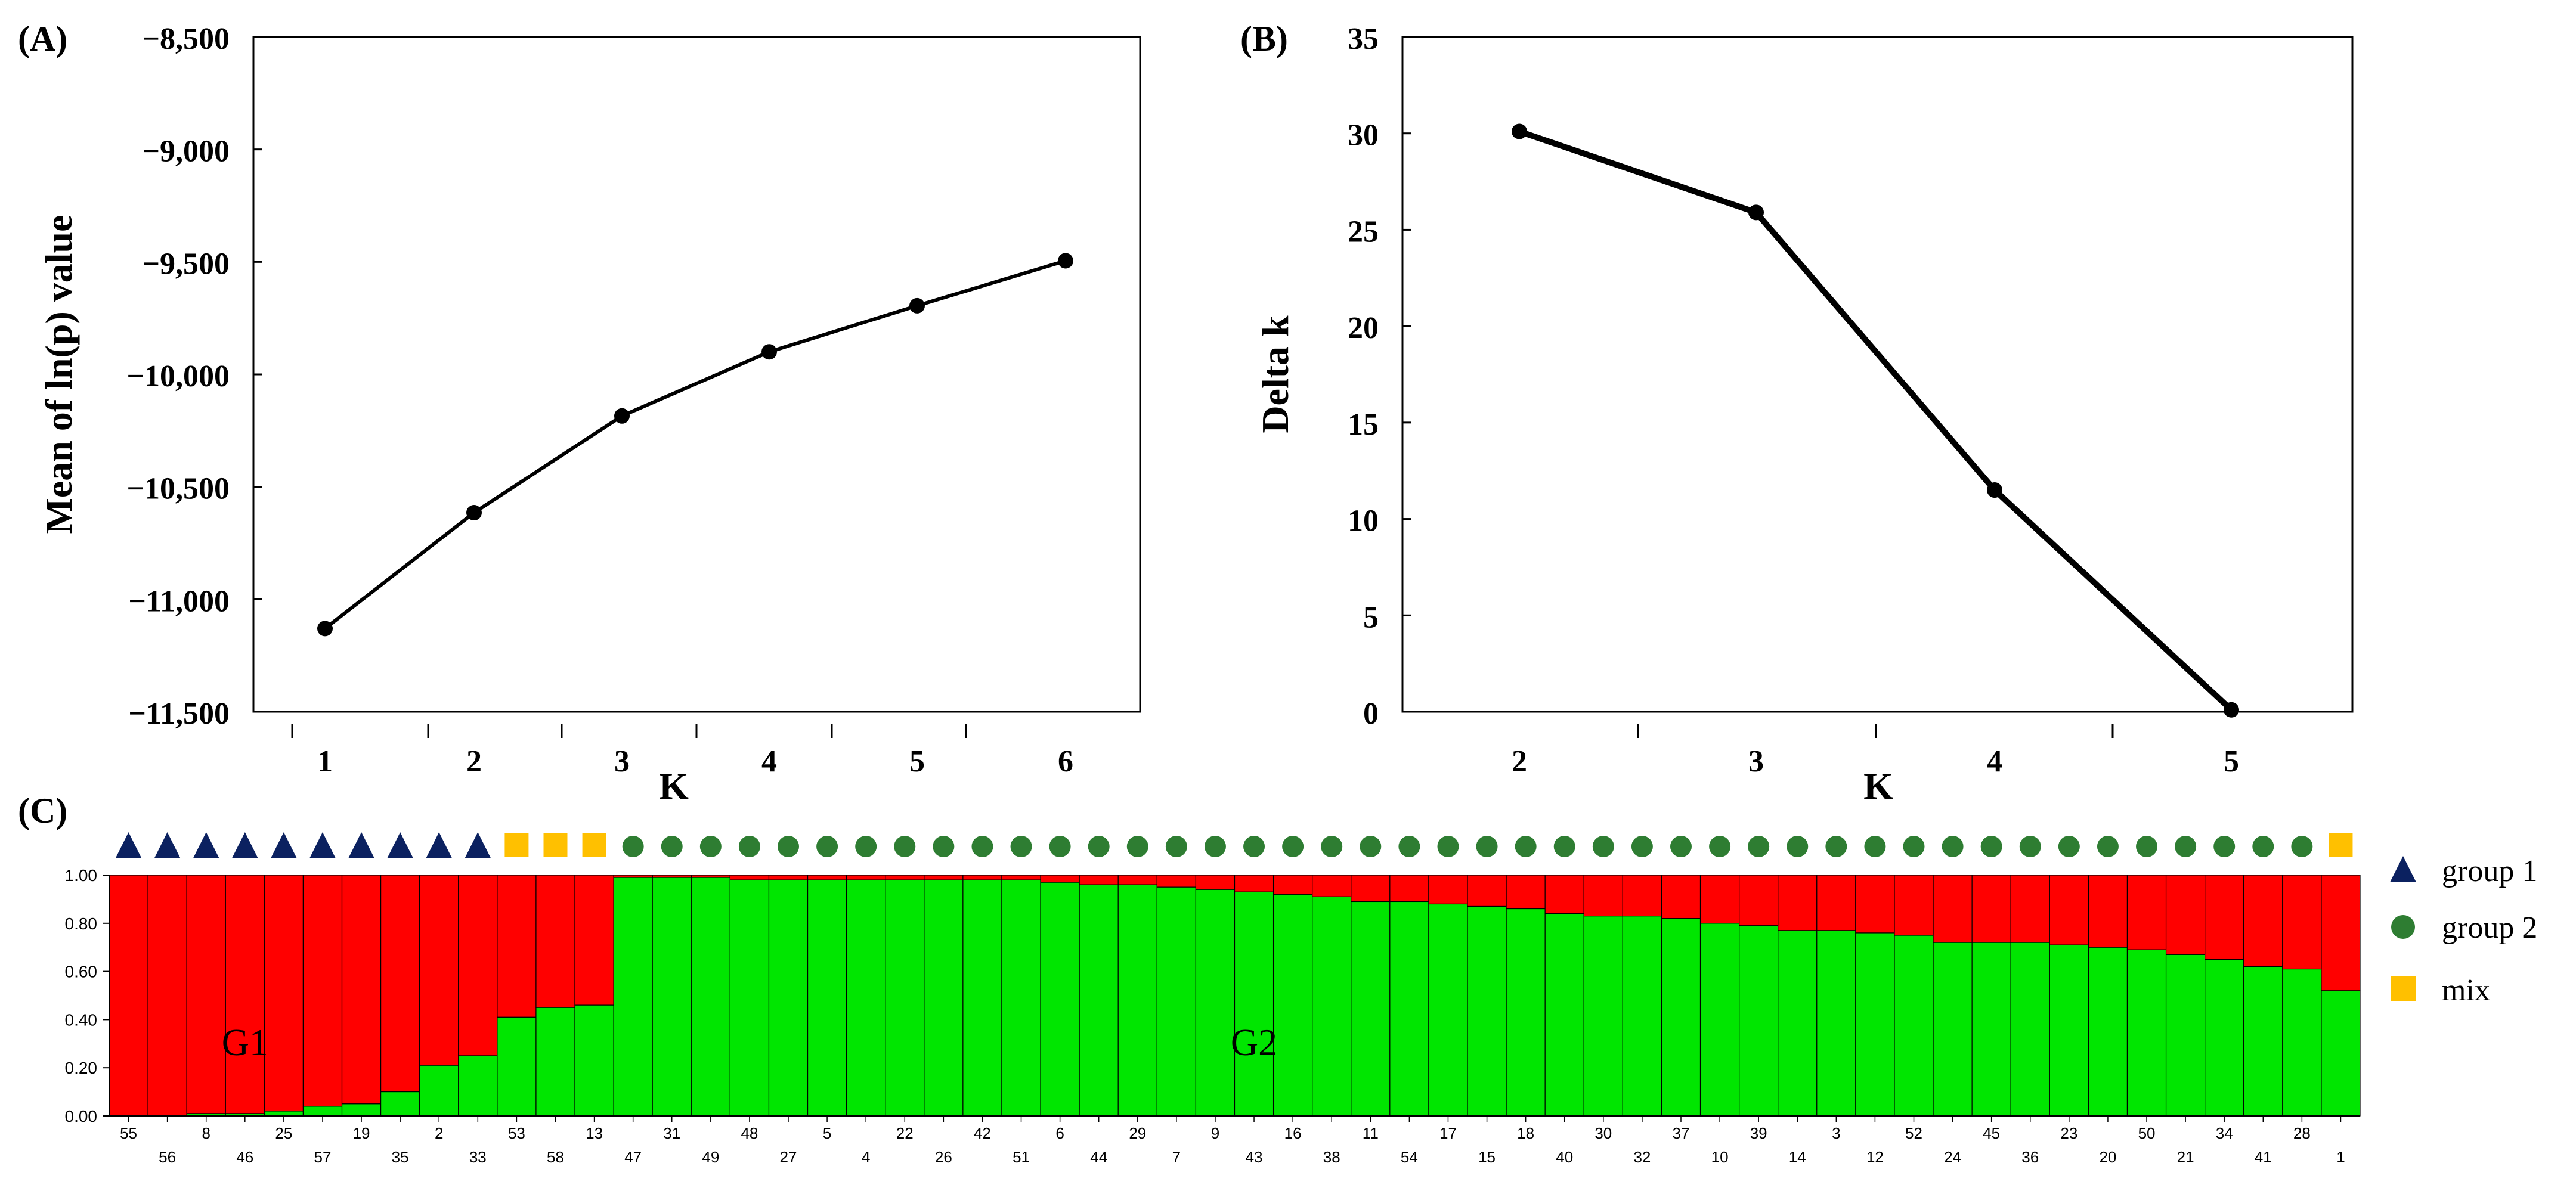 This screenshot has width=2576, height=1197. Describe the element at coordinates (1603, 1133) in the screenshot. I see `x-category-label: 30` at that location.